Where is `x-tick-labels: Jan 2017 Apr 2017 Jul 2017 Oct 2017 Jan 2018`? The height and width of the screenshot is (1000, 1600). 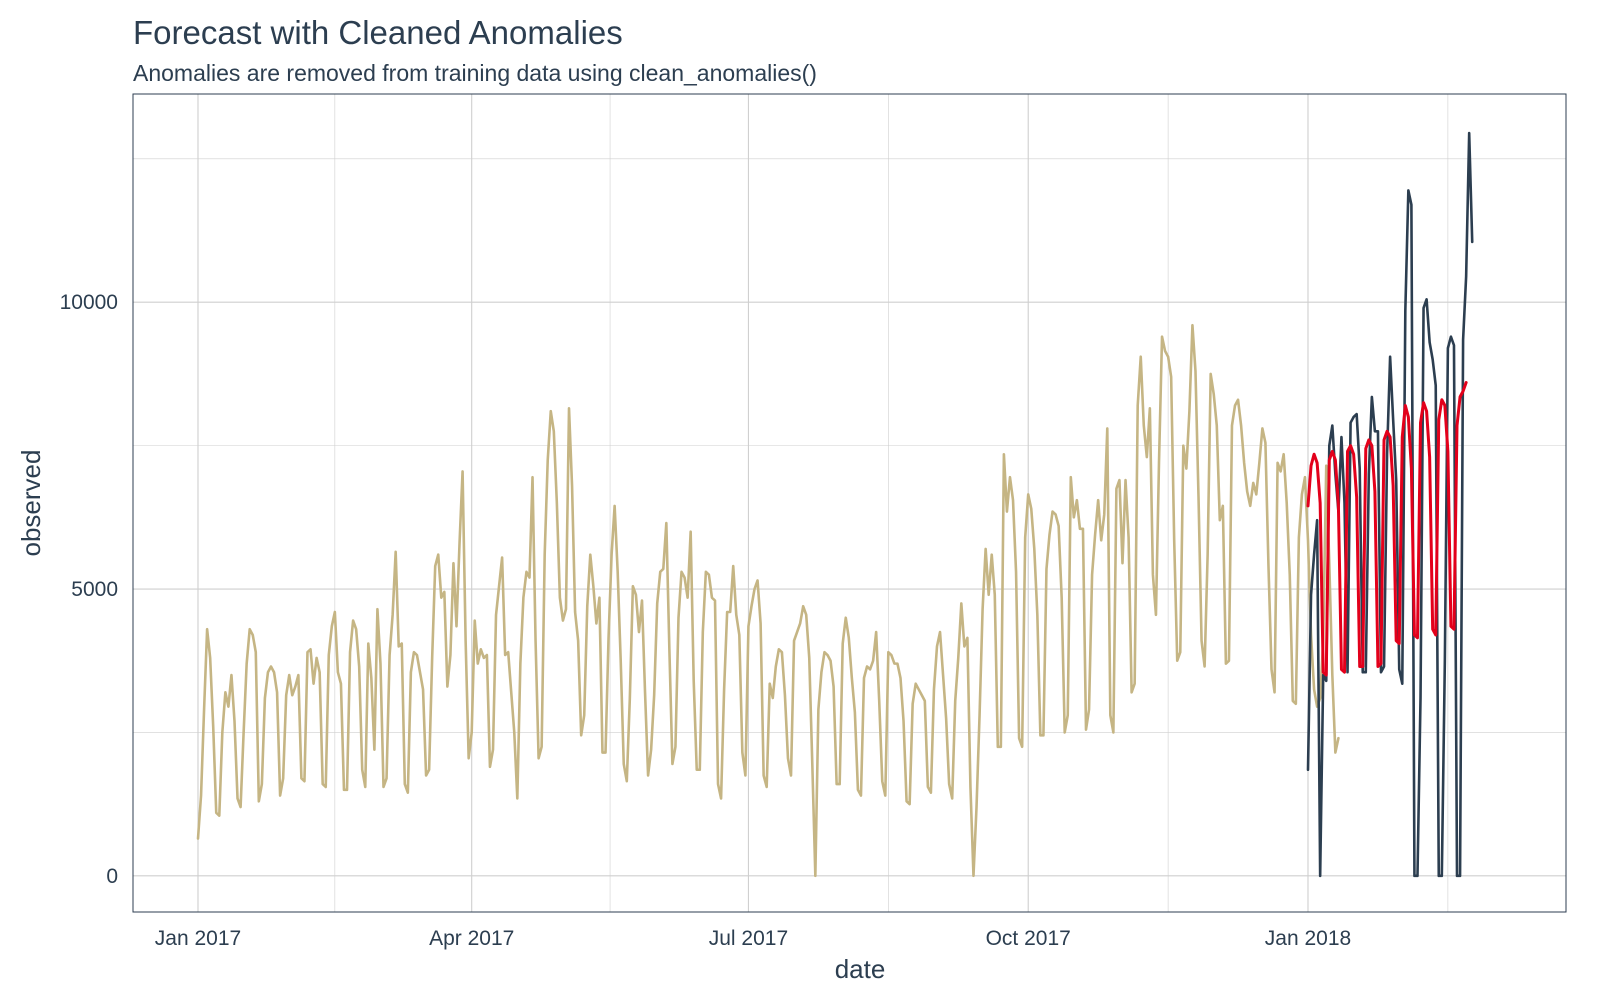 x-tick-labels: Jan 2017 Apr 2017 Jul 2017 Oct 2017 Jan 2018 is located at coordinates (753, 938).